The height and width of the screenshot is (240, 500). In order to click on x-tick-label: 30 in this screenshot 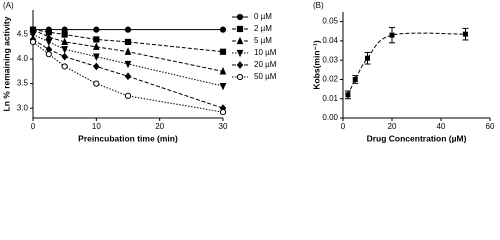, I will do `click(223, 126)`.